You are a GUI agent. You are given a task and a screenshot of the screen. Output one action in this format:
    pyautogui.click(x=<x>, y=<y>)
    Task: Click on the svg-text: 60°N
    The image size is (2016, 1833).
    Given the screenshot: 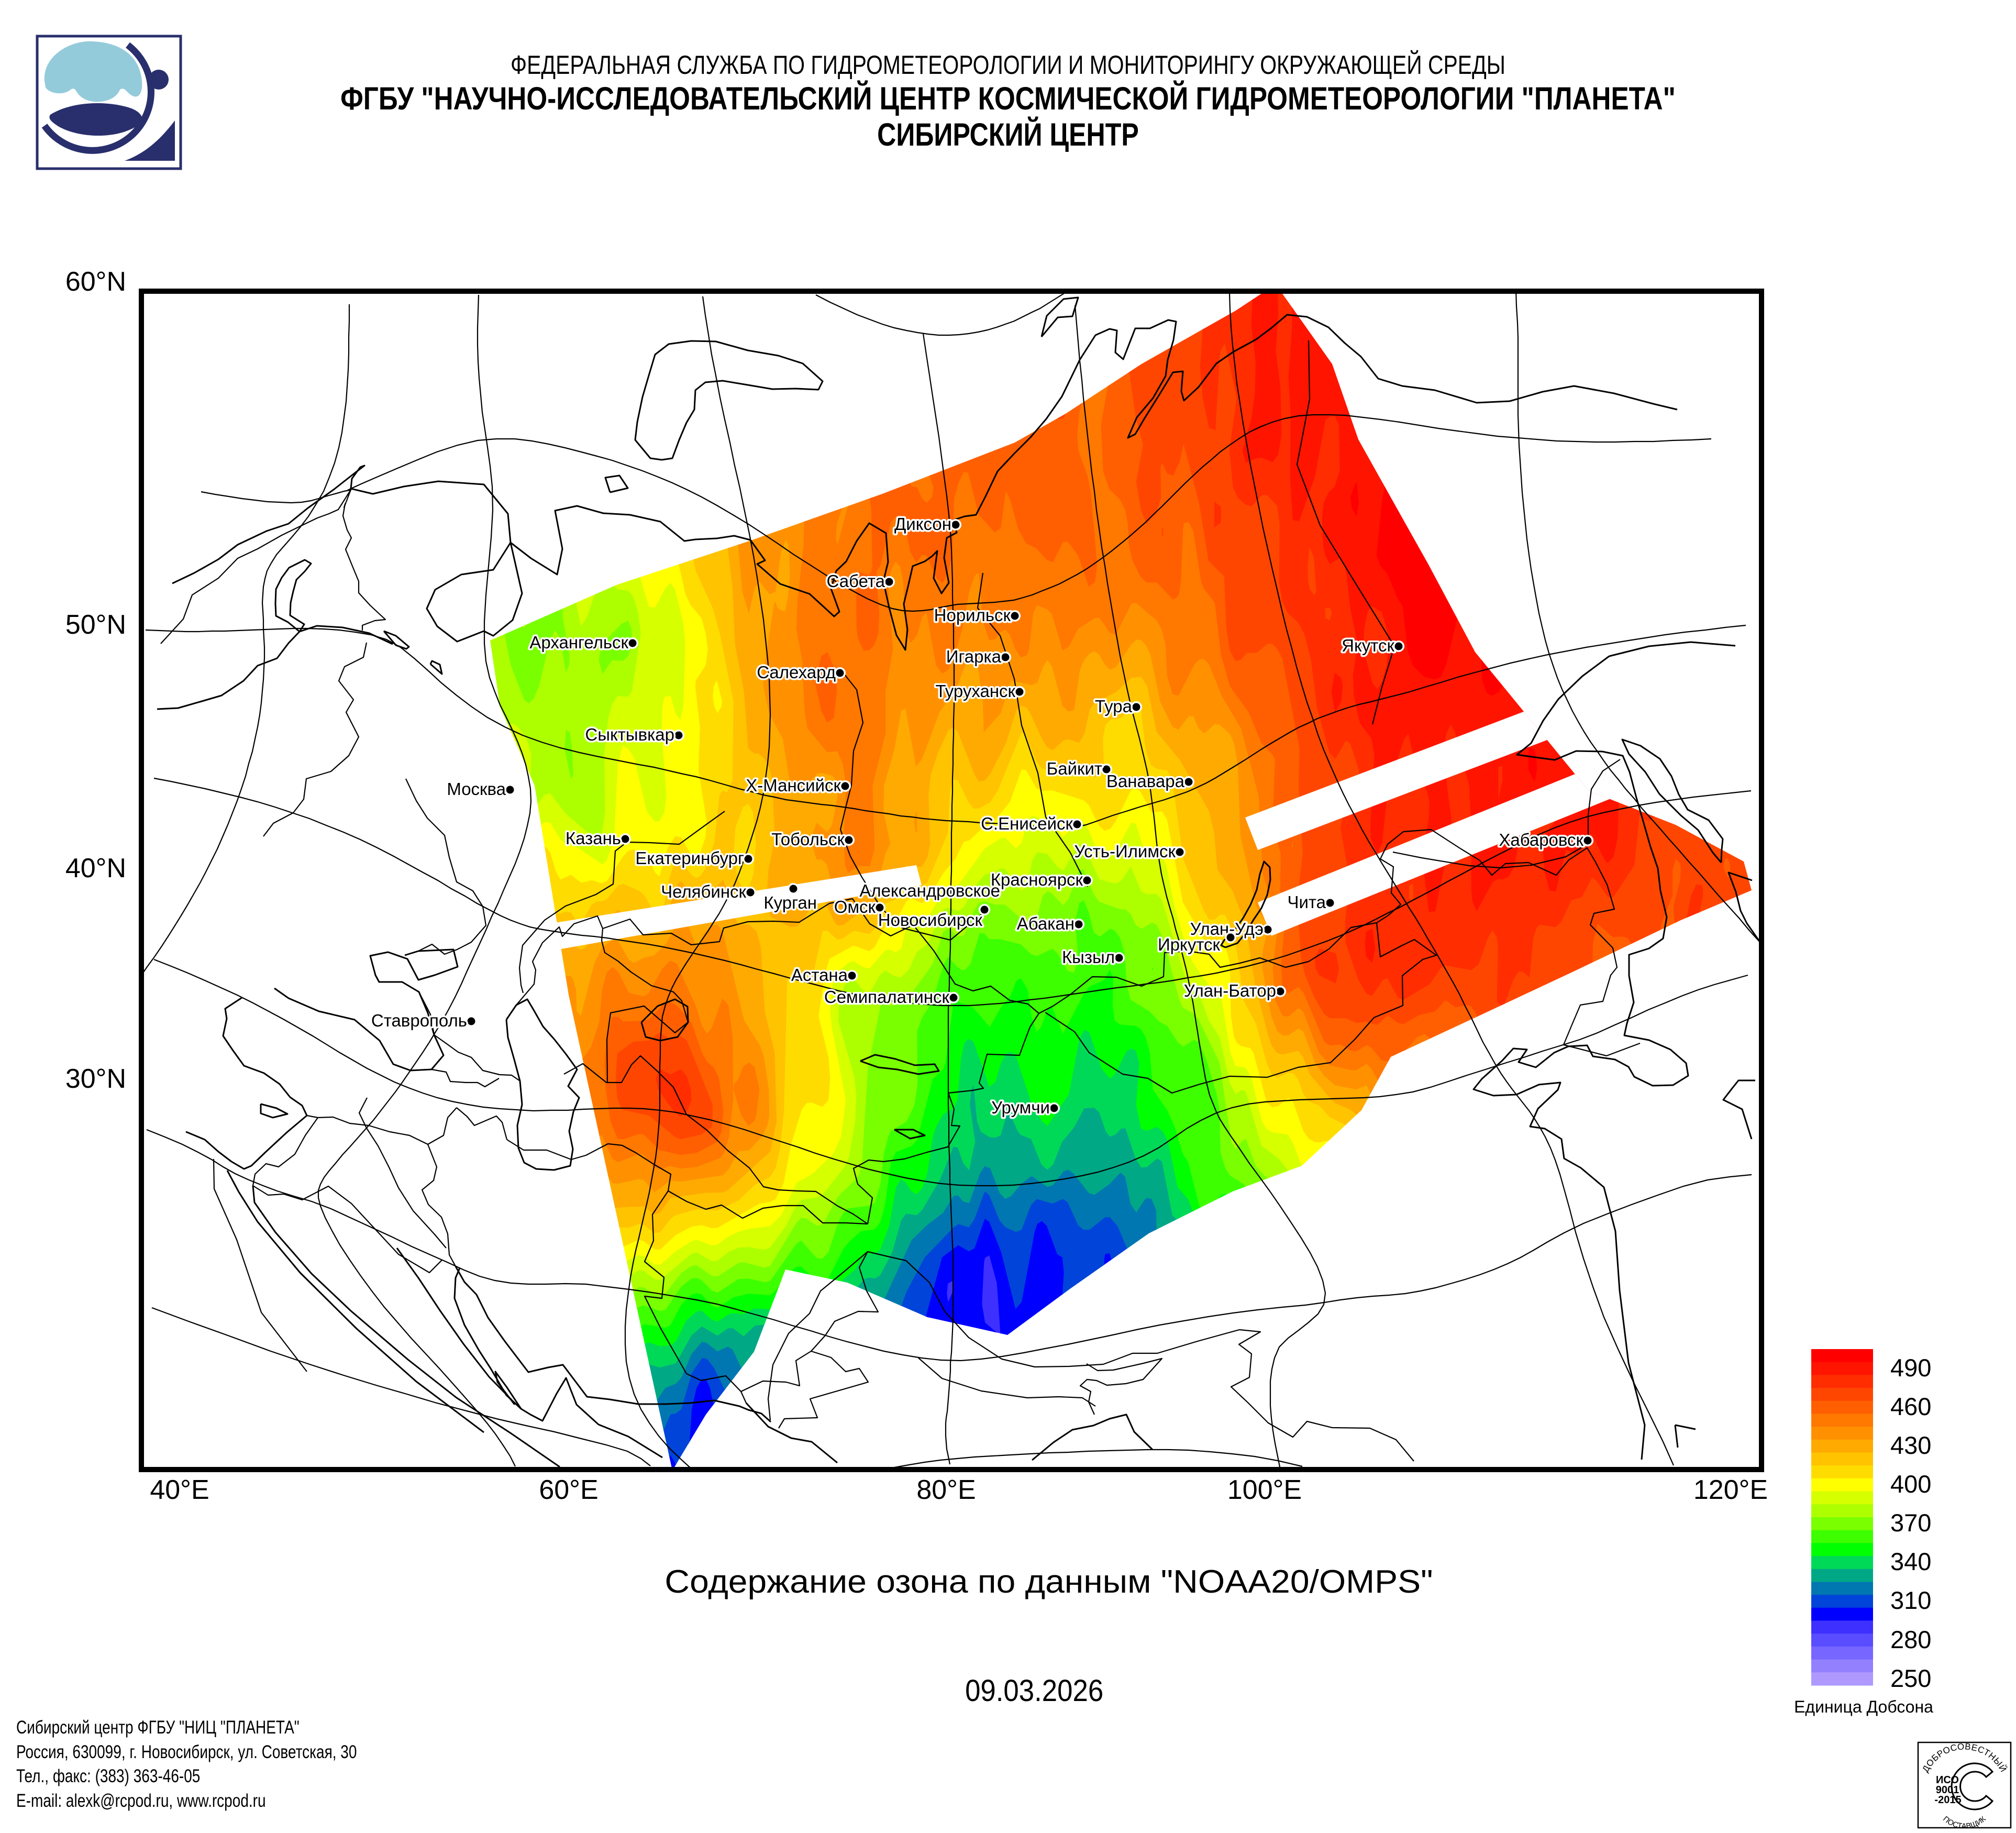 What is the action you would take?
    pyautogui.click(x=96, y=282)
    